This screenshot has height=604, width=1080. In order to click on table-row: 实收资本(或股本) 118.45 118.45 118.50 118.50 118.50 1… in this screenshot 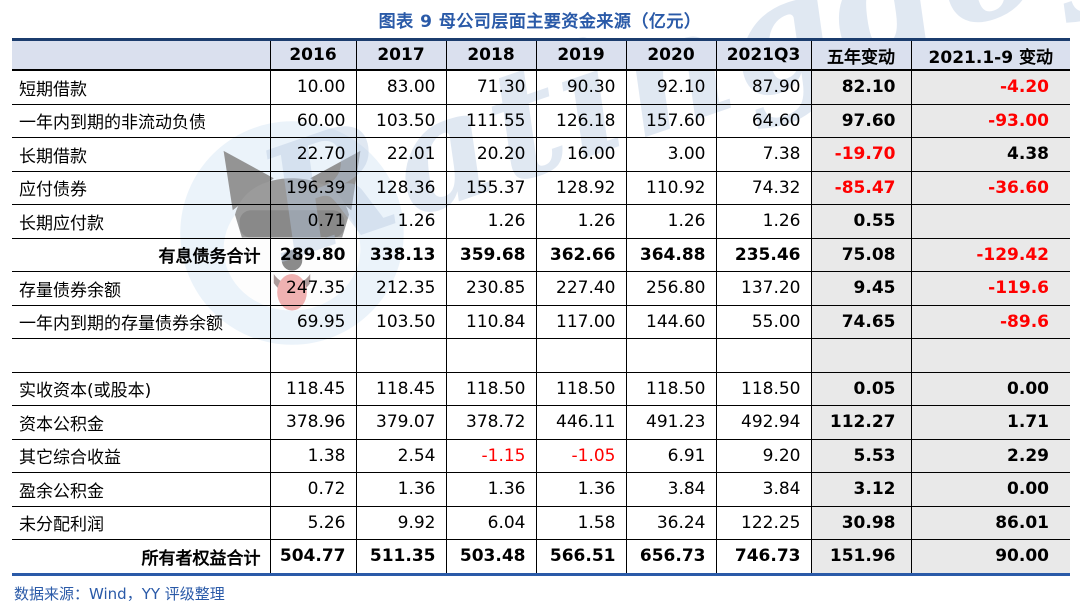, I will do `click(541, 389)`.